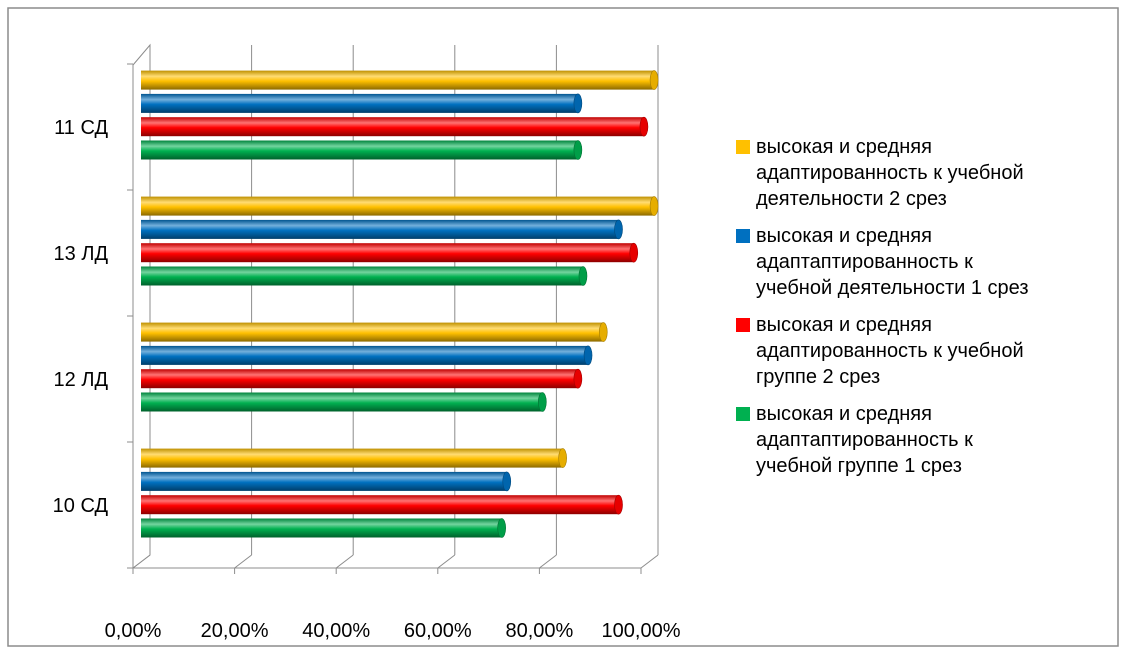 This screenshot has height=659, width=1126. I want to click on y-axis-wall, so click(141, 306).